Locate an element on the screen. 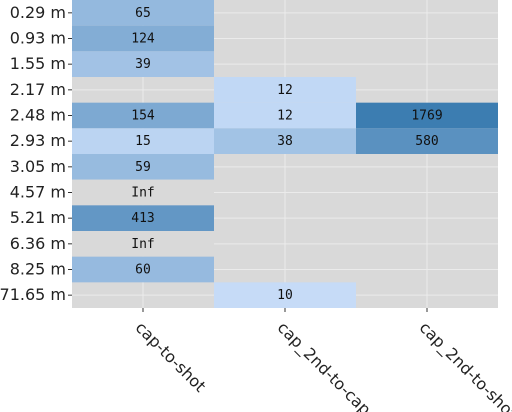  x-axis-label: cap_2nd-to-shot is located at coordinates (463, 365).